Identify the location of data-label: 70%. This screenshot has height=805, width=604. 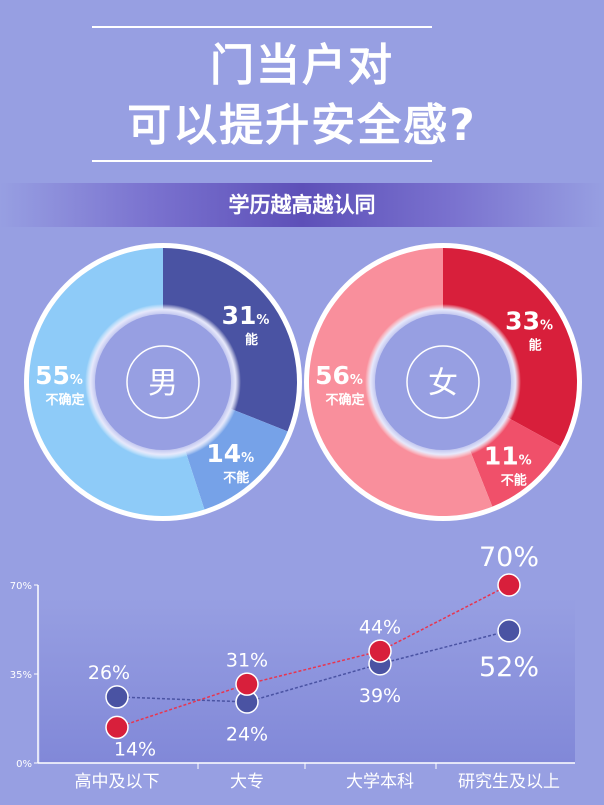
(509, 557).